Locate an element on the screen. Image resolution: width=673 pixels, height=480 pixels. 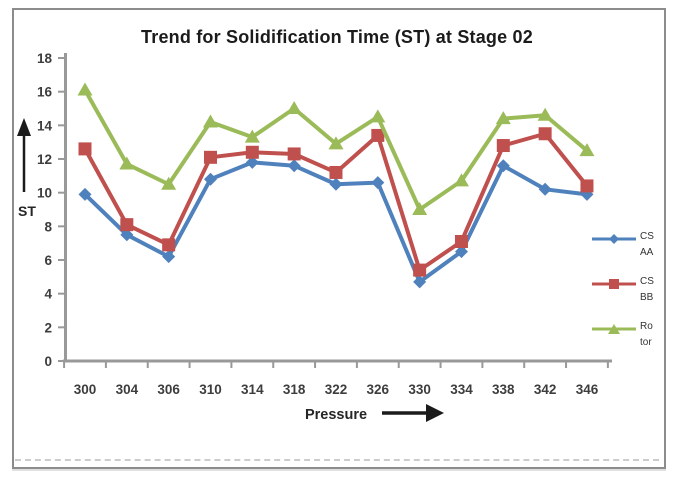
y-tick-label: 0 is located at coordinates (48, 361).